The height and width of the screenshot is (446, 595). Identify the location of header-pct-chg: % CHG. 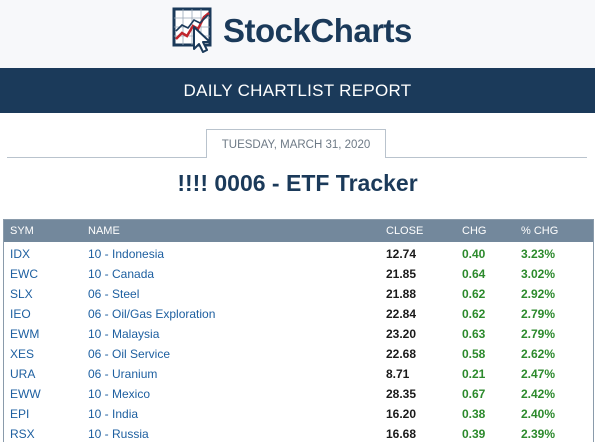
(540, 231).